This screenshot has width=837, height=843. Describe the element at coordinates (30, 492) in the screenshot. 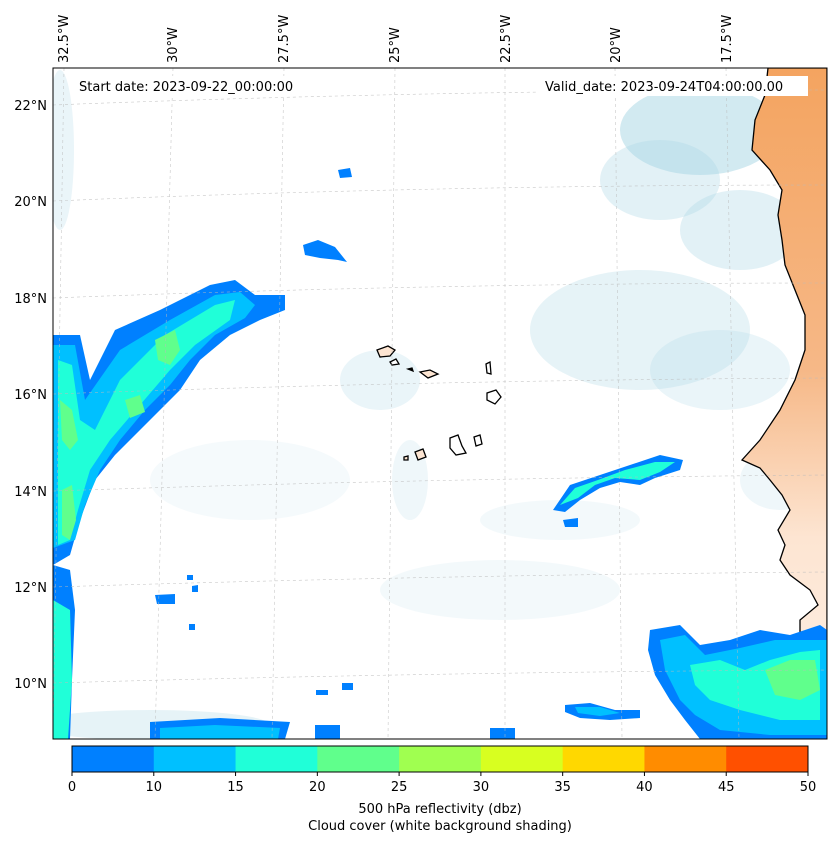

I see `lat-tick-label: 14°N` at that location.